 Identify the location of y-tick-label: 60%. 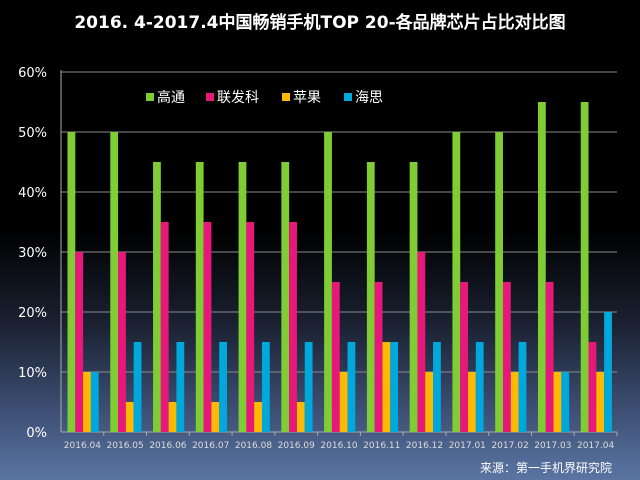
(32, 73).